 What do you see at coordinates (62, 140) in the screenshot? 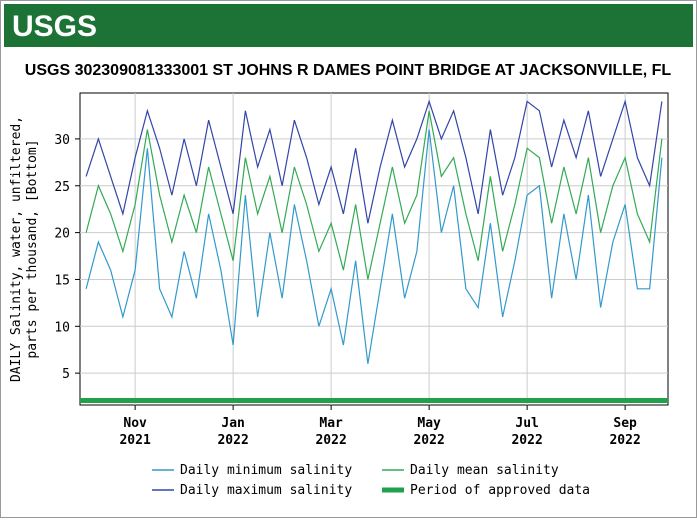
I see `y-tick-label: 30` at bounding box center [62, 140].